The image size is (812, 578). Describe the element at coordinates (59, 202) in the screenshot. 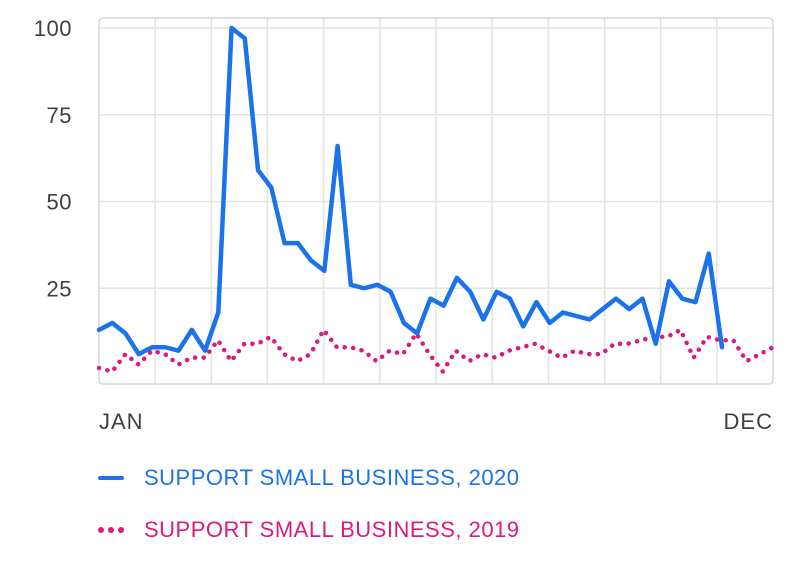

I see `y-tick-label: 50` at that location.